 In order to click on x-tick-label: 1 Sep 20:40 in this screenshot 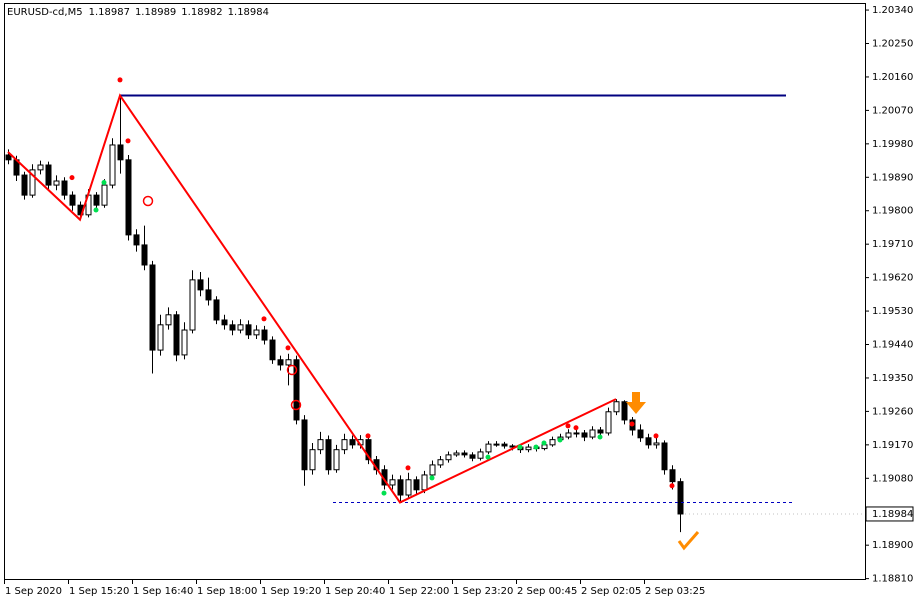, I will do `click(355, 591)`.